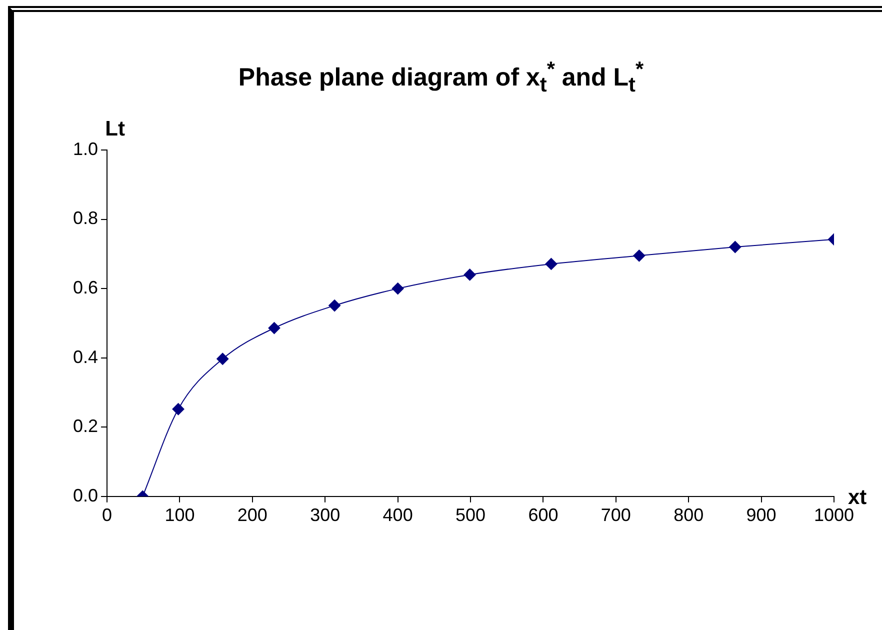 The height and width of the screenshot is (630, 882). What do you see at coordinates (107, 515) in the screenshot?
I see `x-tick-label: 0` at bounding box center [107, 515].